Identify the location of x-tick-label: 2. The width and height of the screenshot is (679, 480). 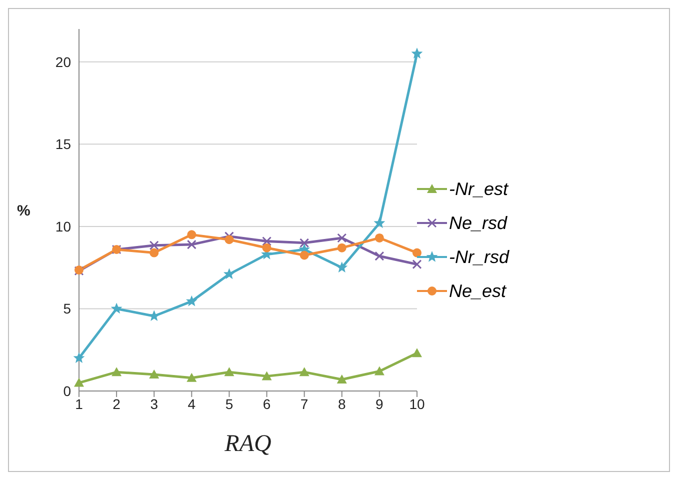
(116, 404).